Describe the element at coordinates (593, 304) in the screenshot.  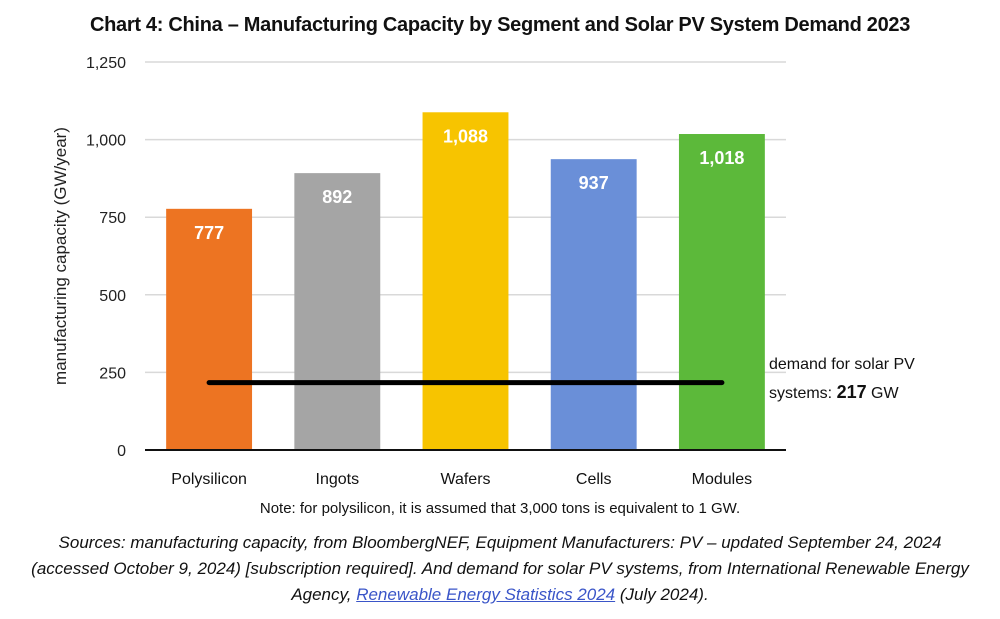
I see `bar-cells` at that location.